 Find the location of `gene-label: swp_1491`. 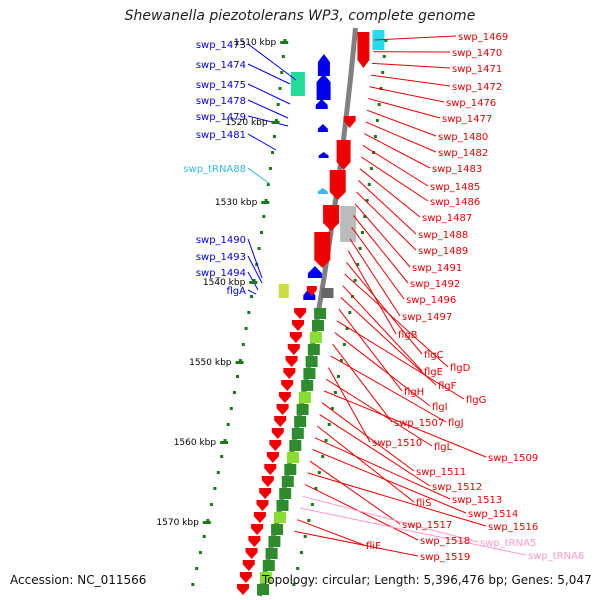

gene-label: swp_1491 is located at coordinates (437, 268).